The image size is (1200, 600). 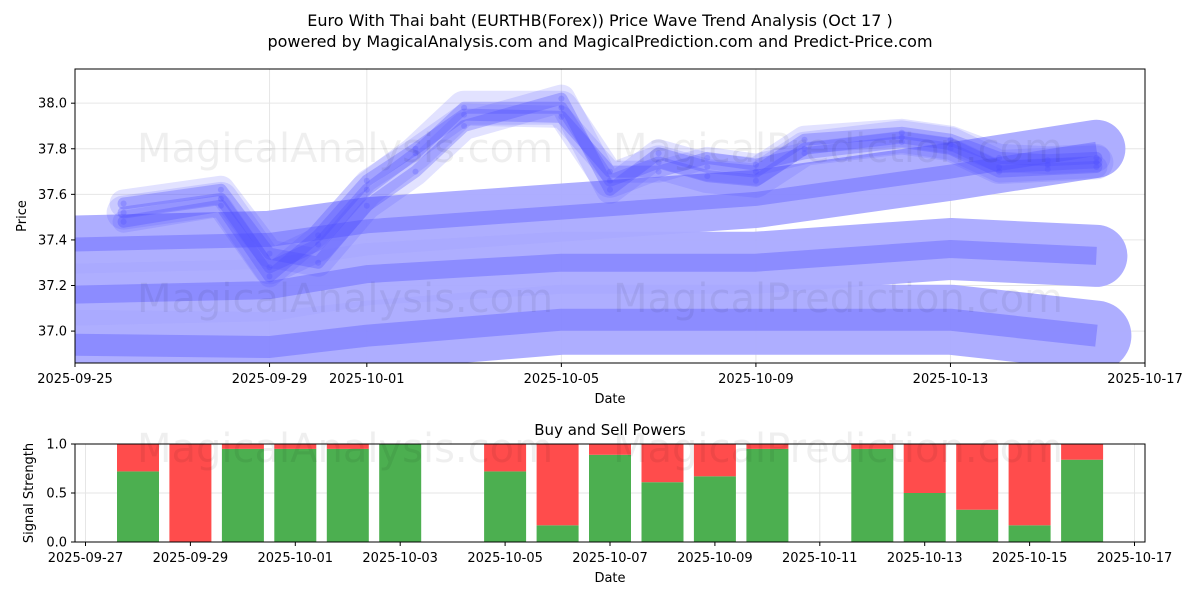 What do you see at coordinates (1030, 558) in the screenshot?
I see `powers-x-tick-label: 2025-10-15` at bounding box center [1030, 558].